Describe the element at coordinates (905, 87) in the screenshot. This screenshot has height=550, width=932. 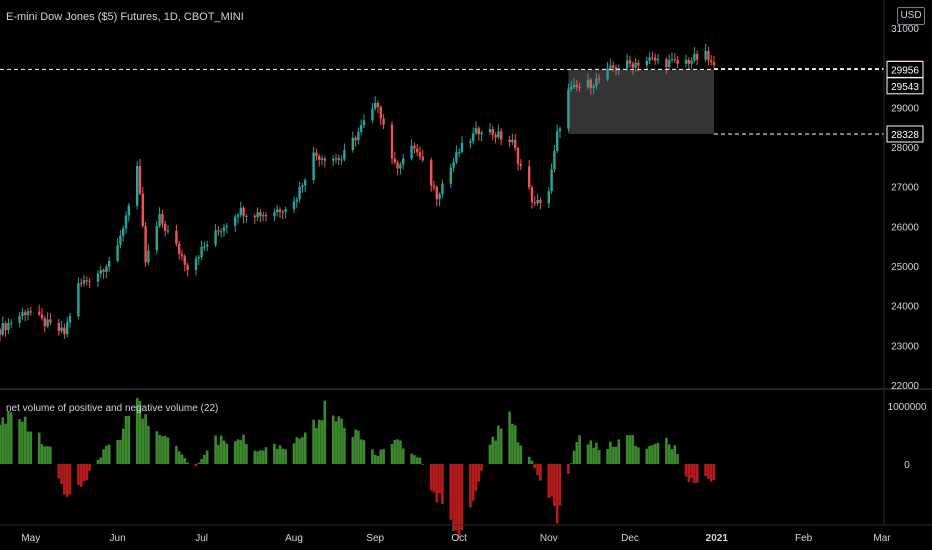
I see `price-label: 29543` at that location.